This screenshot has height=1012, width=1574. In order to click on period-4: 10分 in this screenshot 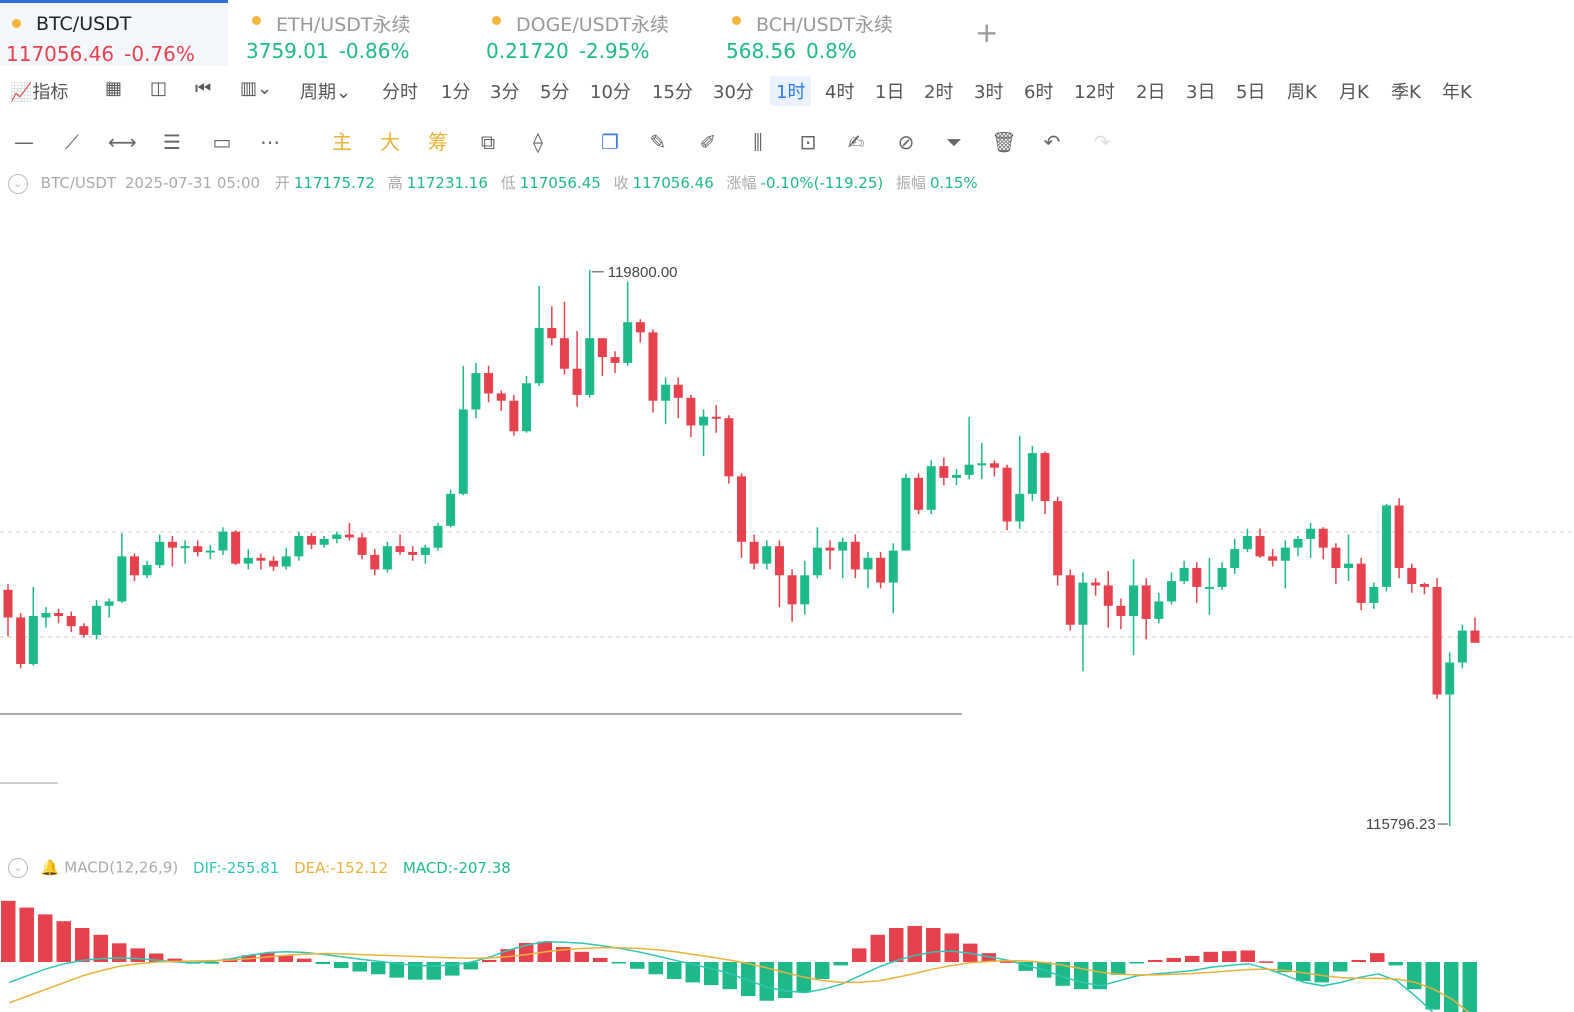, I will do `click(610, 92)`.